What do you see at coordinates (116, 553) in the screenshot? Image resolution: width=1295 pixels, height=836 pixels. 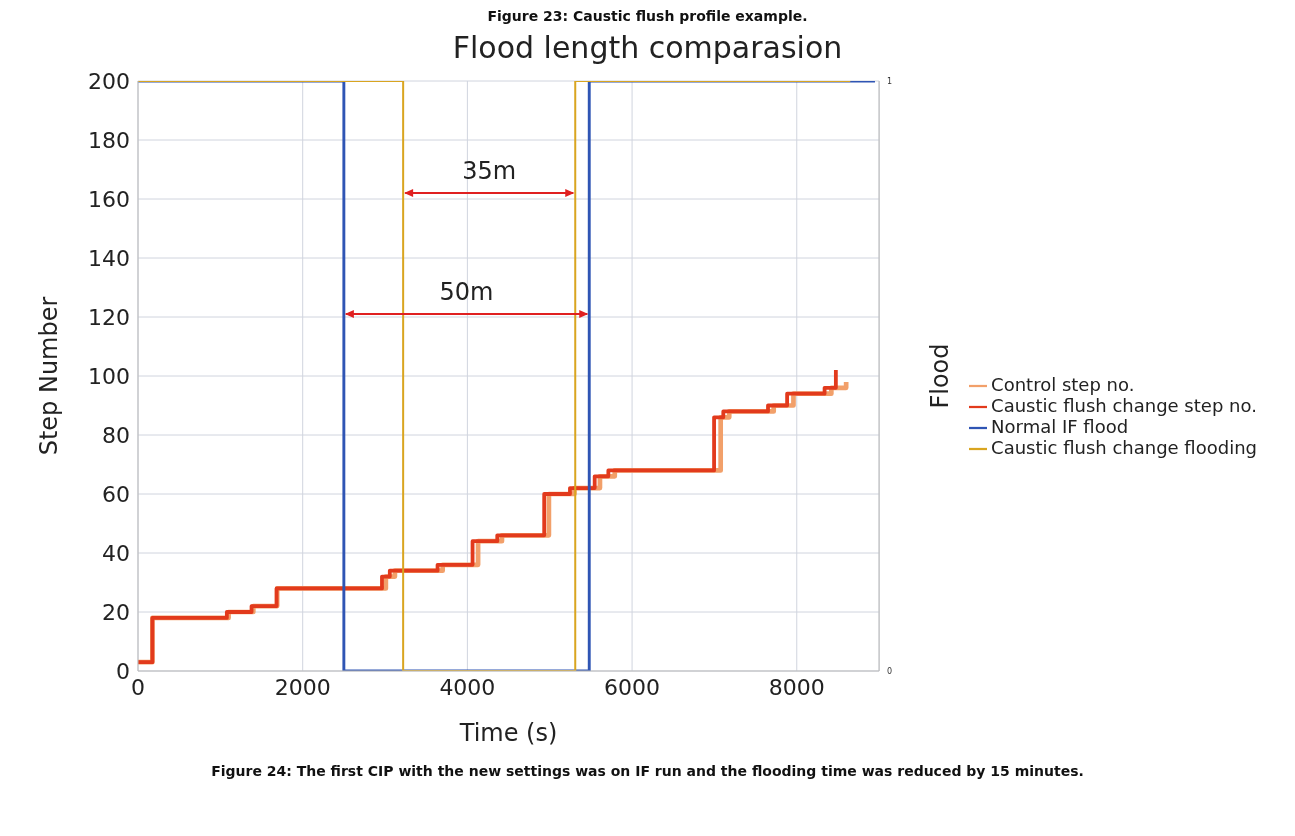 I see `y-tick-label: 40` at bounding box center [116, 553].